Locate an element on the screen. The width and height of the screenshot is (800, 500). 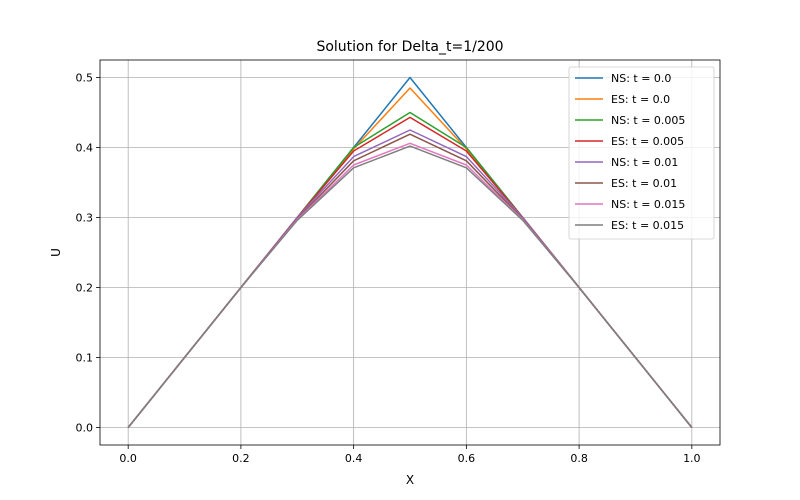
legend-label: ES: t = 0.005 is located at coordinates (647, 141).